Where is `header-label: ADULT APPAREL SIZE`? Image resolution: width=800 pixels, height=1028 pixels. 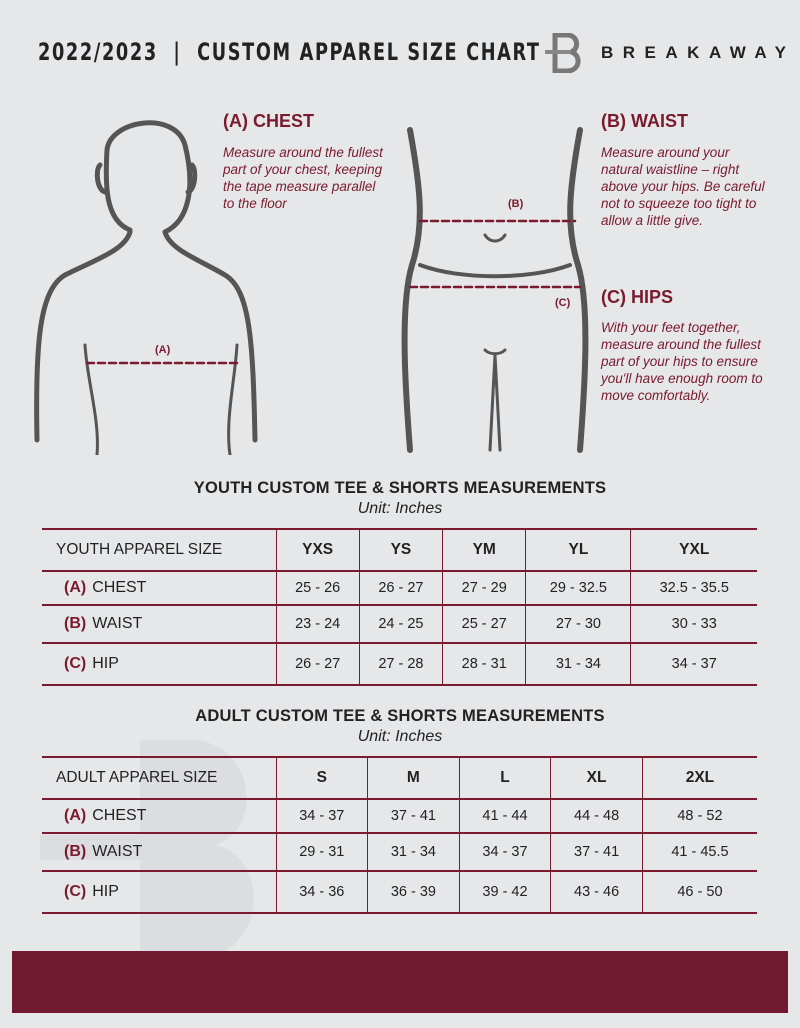
header-label: ADULT APPAREL SIZE is located at coordinates (159, 778).